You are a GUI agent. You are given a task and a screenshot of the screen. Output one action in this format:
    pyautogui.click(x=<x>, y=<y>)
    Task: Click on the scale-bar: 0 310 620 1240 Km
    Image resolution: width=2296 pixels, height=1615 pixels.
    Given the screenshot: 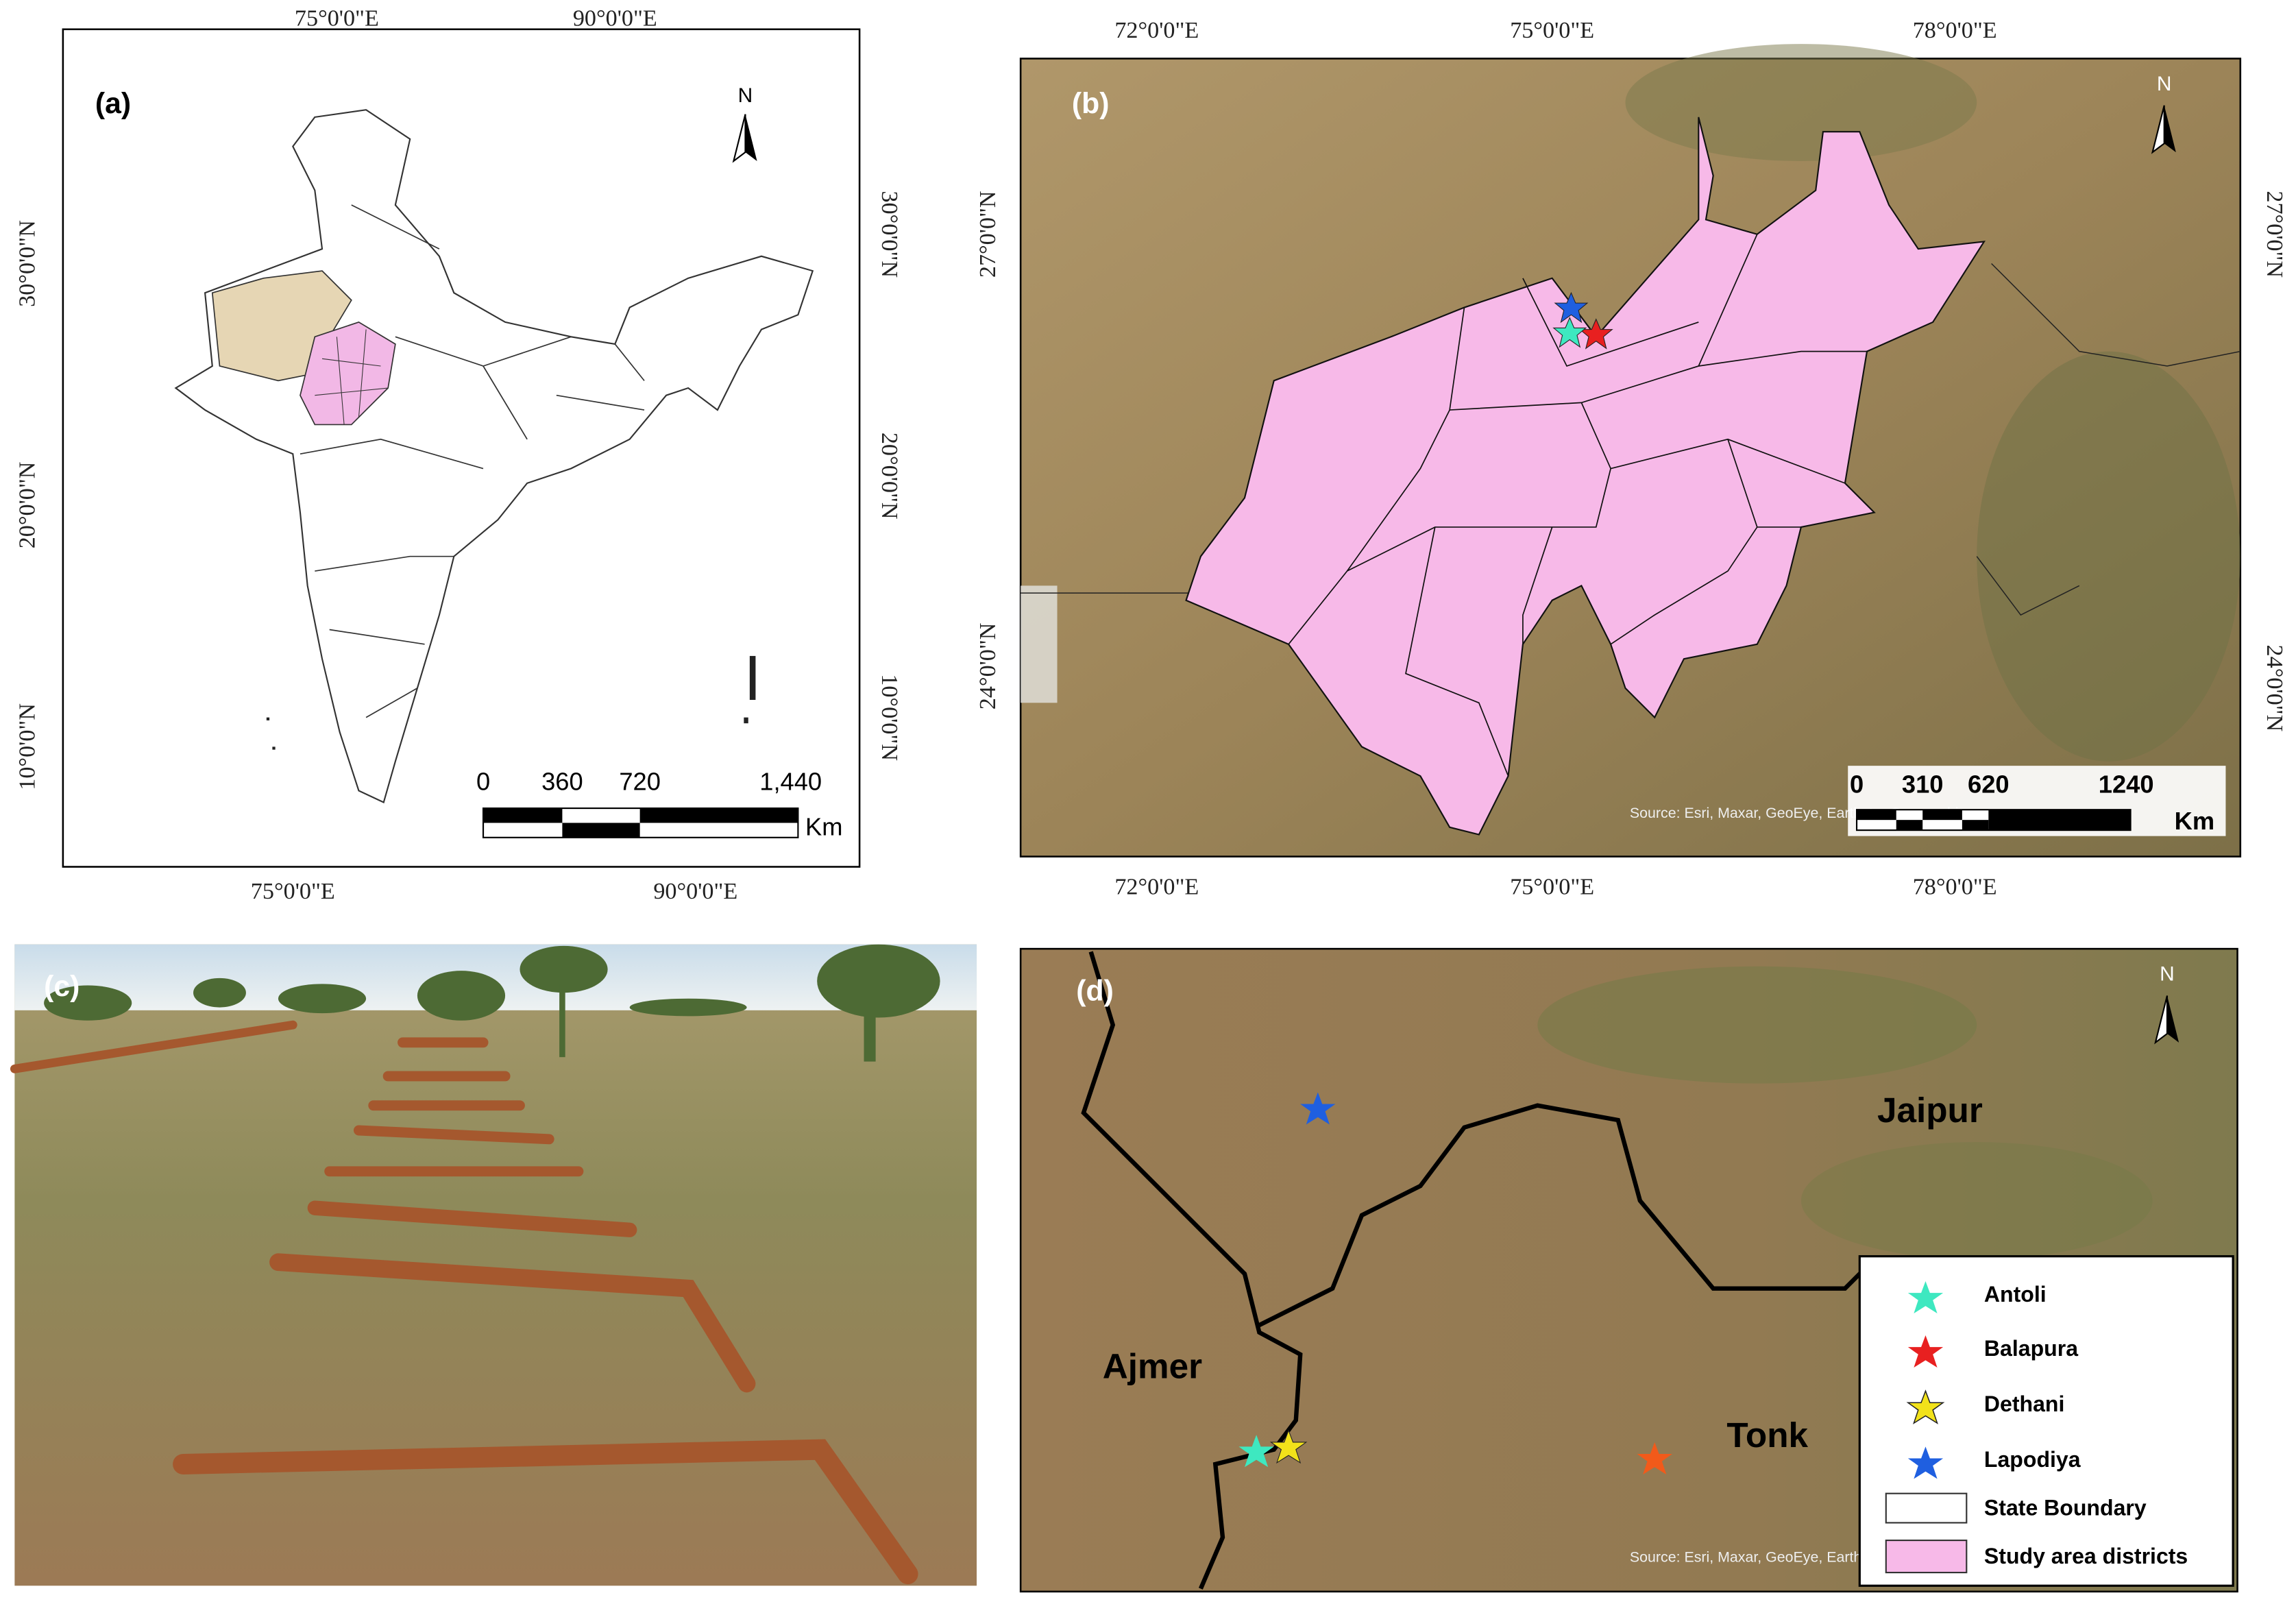 What is the action you would take?
    pyautogui.click(x=2037, y=801)
    